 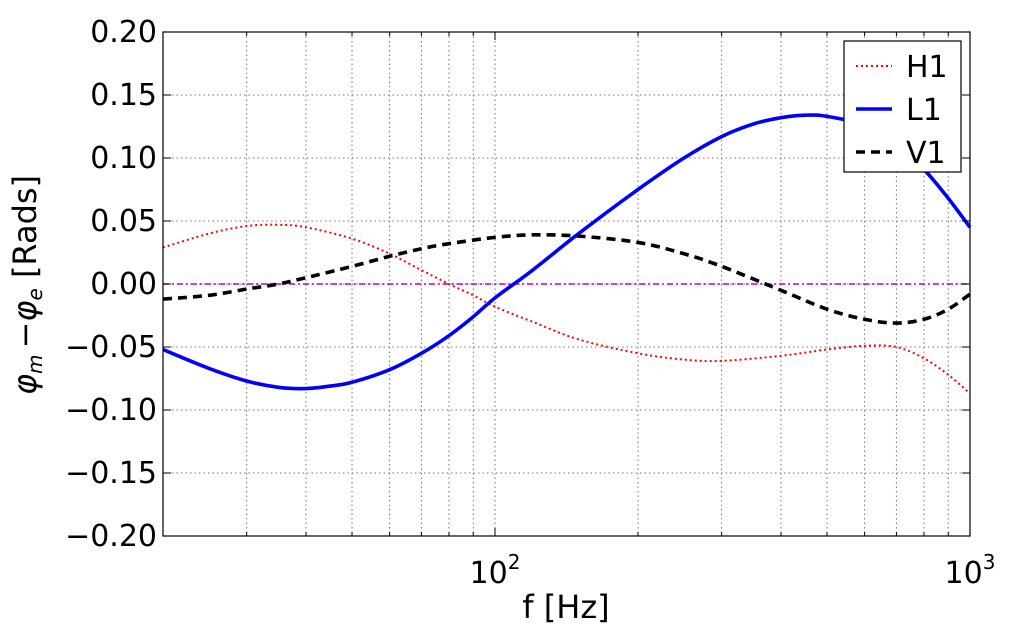 What do you see at coordinates (35, 294) in the screenshot?
I see `y-label-sub-e: e` at bounding box center [35, 294].